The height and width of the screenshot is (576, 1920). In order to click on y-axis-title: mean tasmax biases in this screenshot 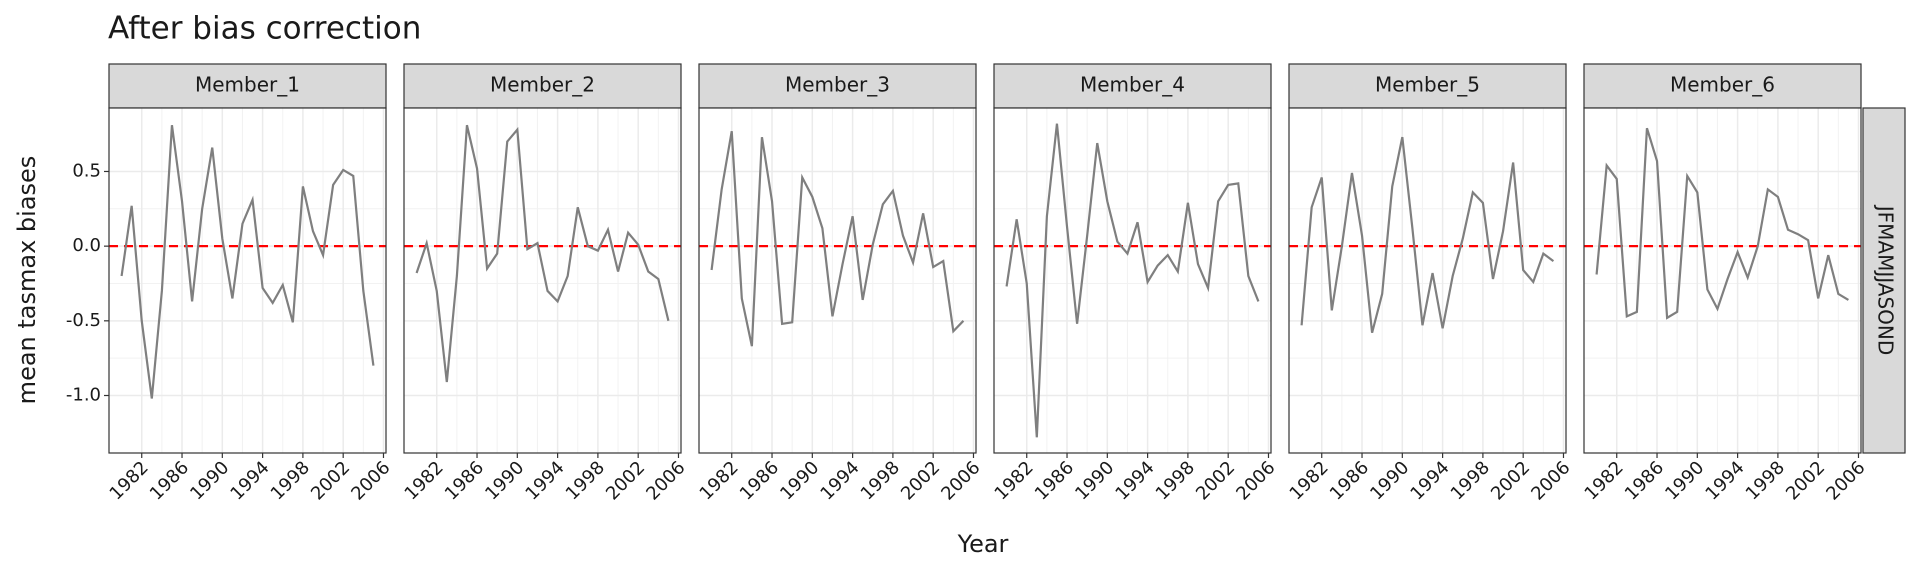, I will do `click(27, 280)`.